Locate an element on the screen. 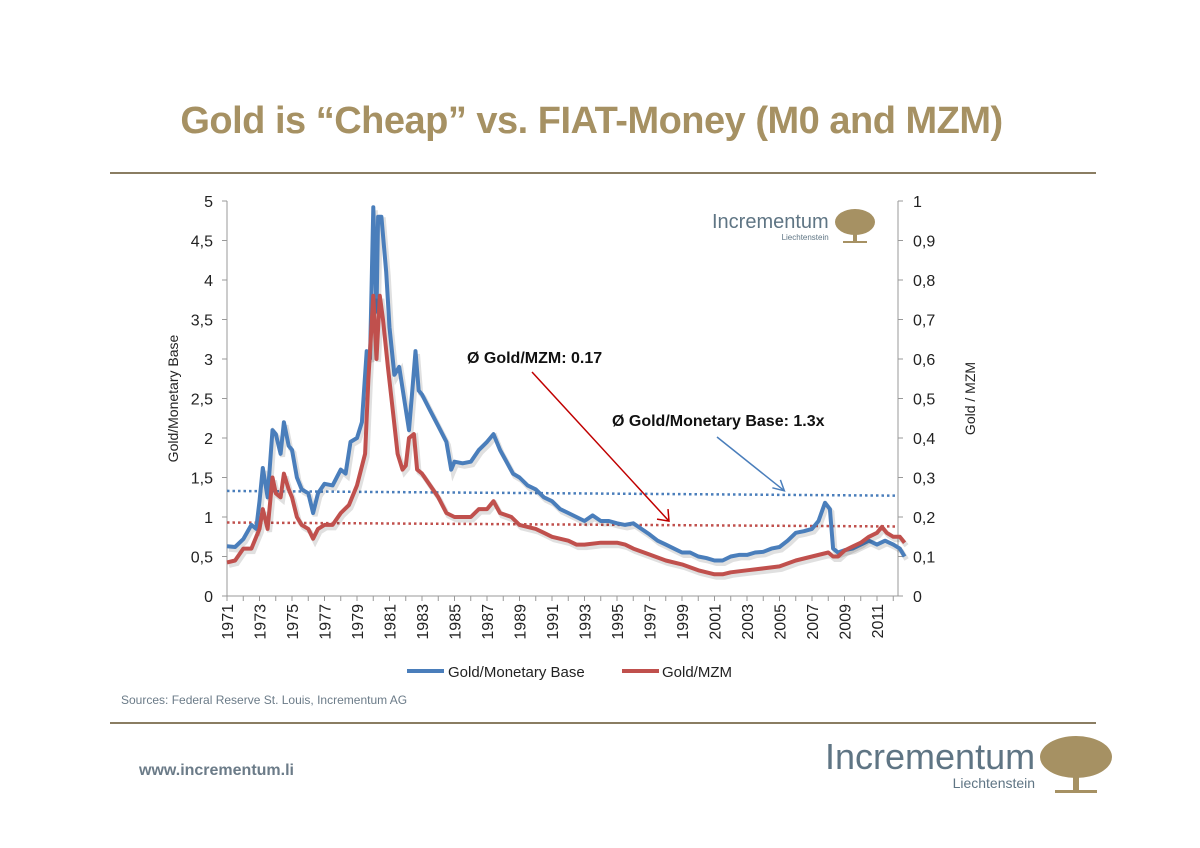 The width and height of the screenshot is (1200, 848). x-tick-label: 1995 is located at coordinates (618, 622).